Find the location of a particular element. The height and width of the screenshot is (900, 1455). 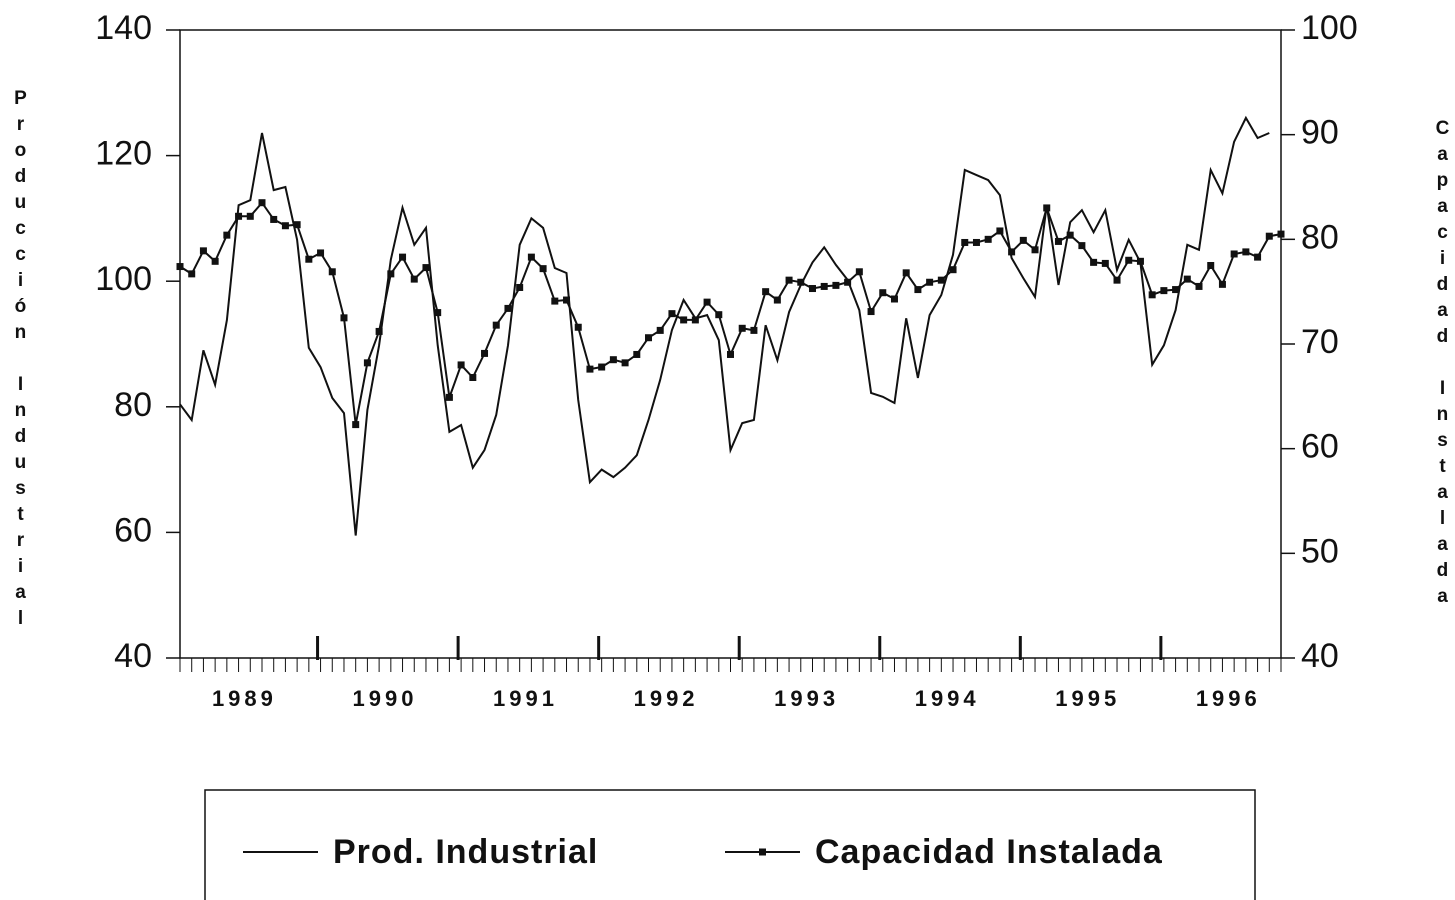

y2-tick-label: 100 is located at coordinates (1329, 28).